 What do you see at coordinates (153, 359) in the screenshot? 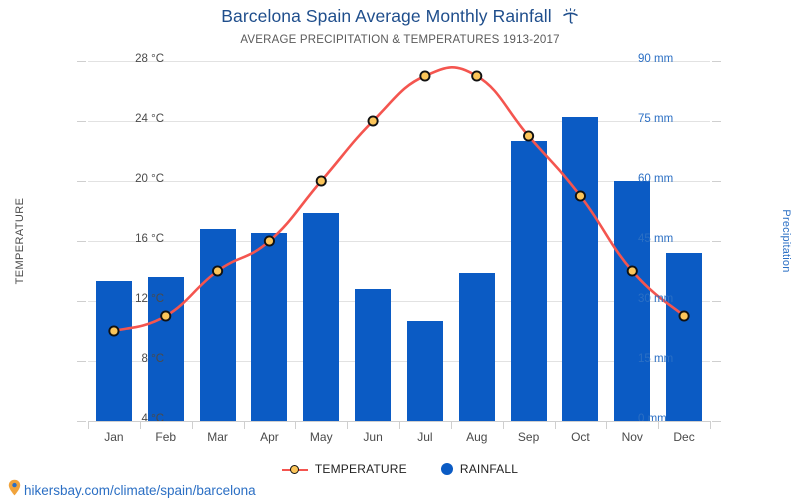
I see `left-axis-tick-label: 8 °C` at bounding box center [153, 359].